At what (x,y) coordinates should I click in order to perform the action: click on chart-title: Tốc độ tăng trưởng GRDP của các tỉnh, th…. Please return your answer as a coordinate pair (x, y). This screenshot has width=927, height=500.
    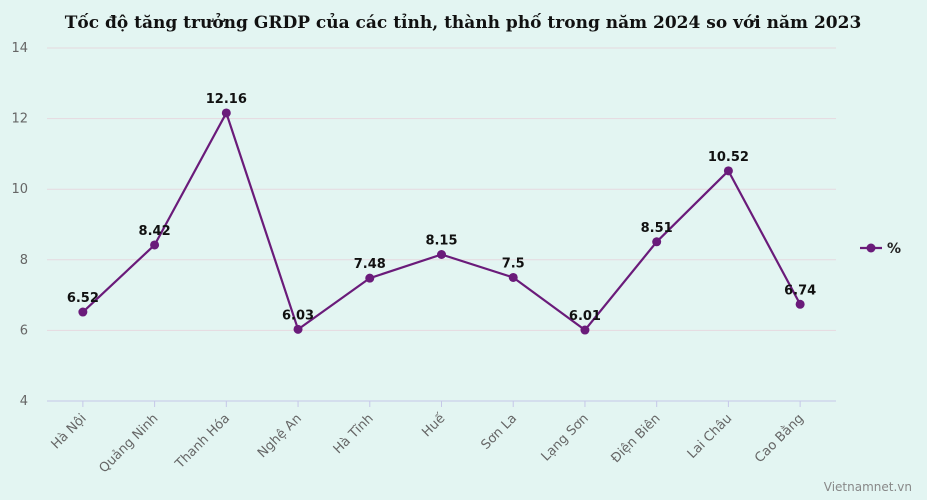
    Looking at the image, I should click on (463, 23).